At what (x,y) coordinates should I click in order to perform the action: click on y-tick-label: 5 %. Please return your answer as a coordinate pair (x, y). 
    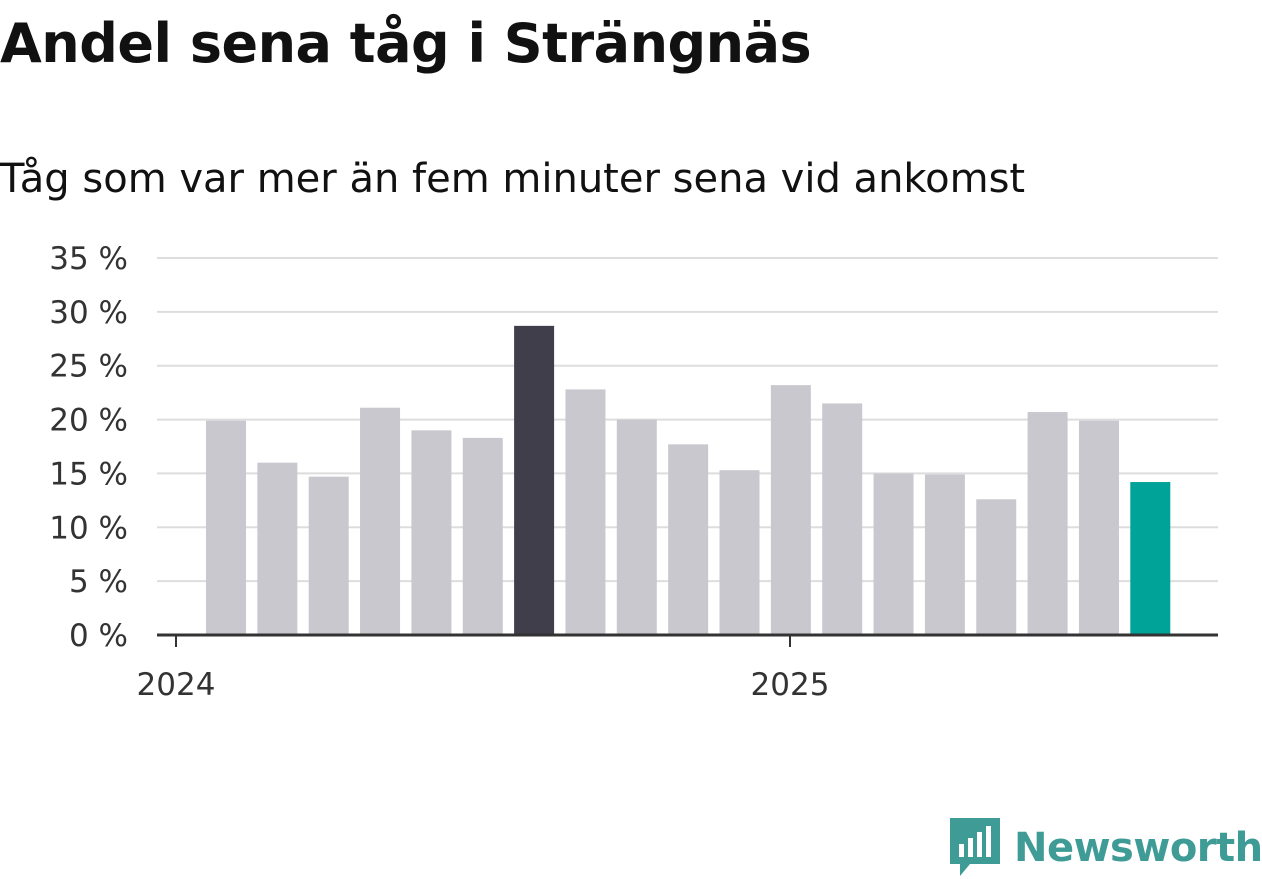
    Looking at the image, I should click on (98, 582).